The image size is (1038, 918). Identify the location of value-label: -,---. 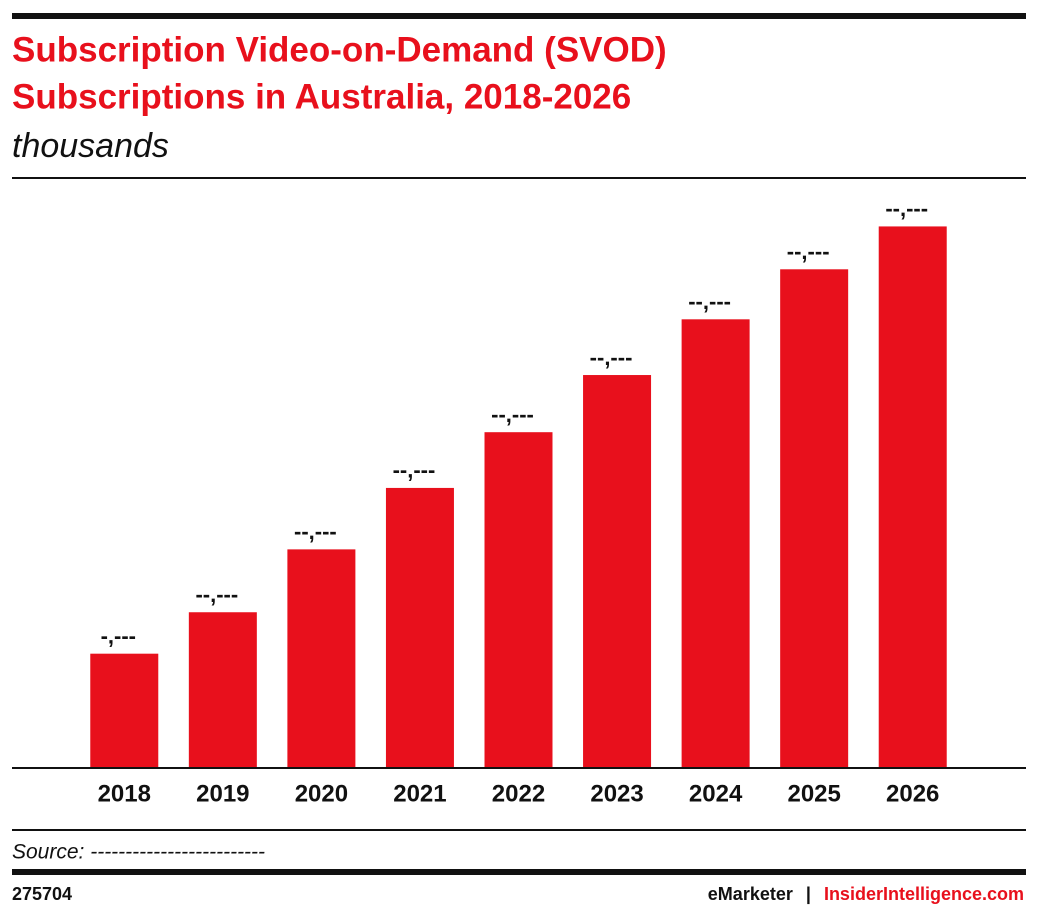
(118, 635).